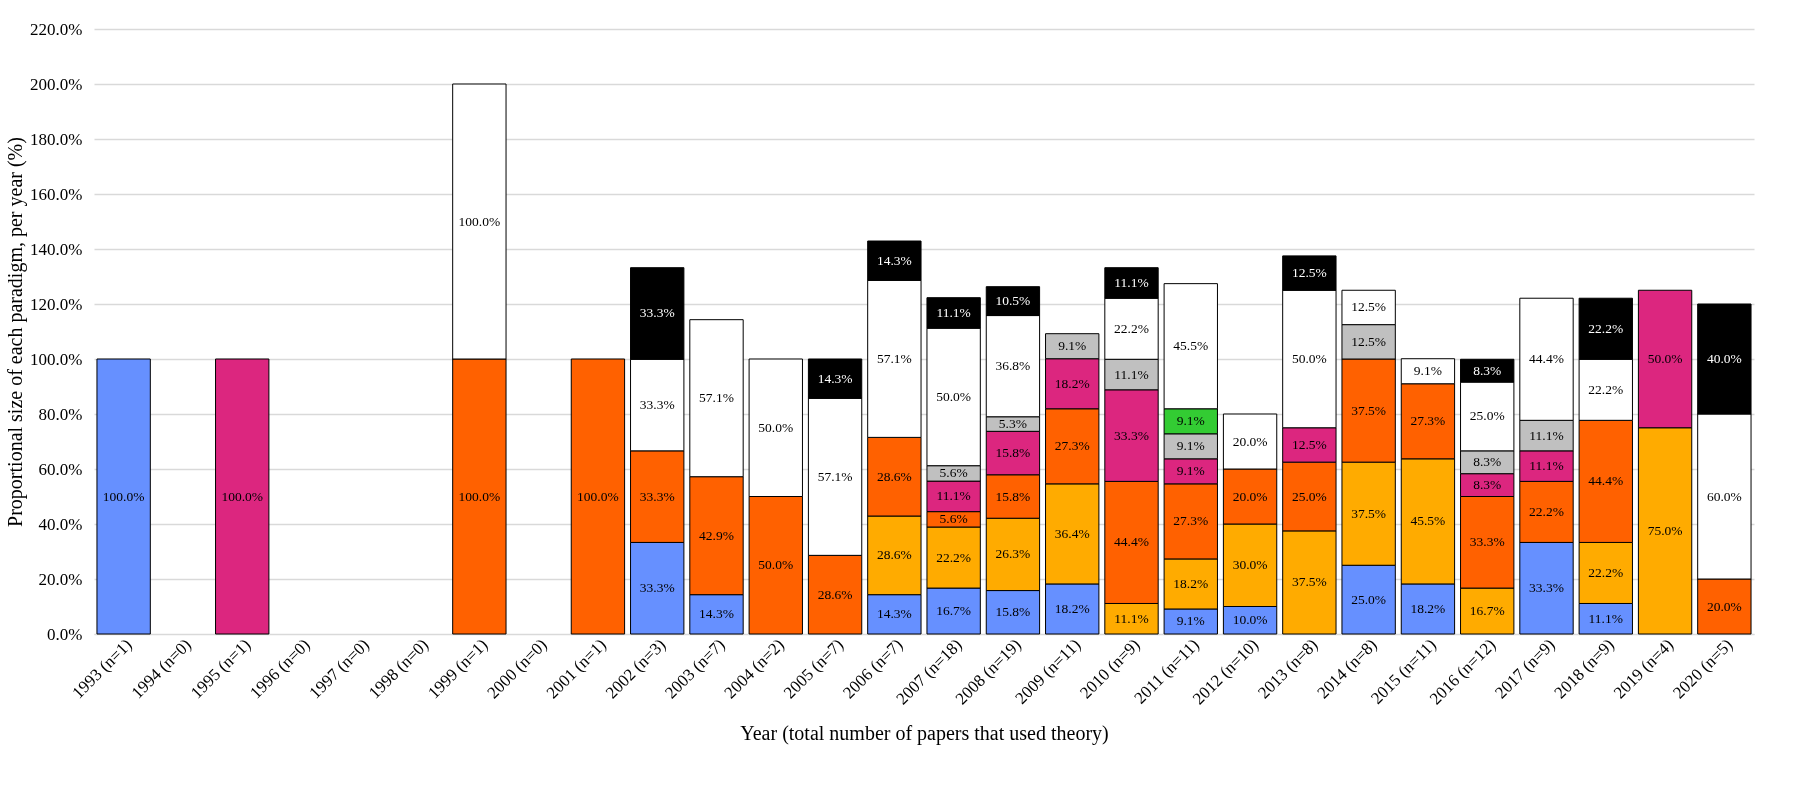 This screenshot has height=789, width=1814. What do you see at coordinates (1250, 565) in the screenshot?
I see `data-label: 30.0%` at bounding box center [1250, 565].